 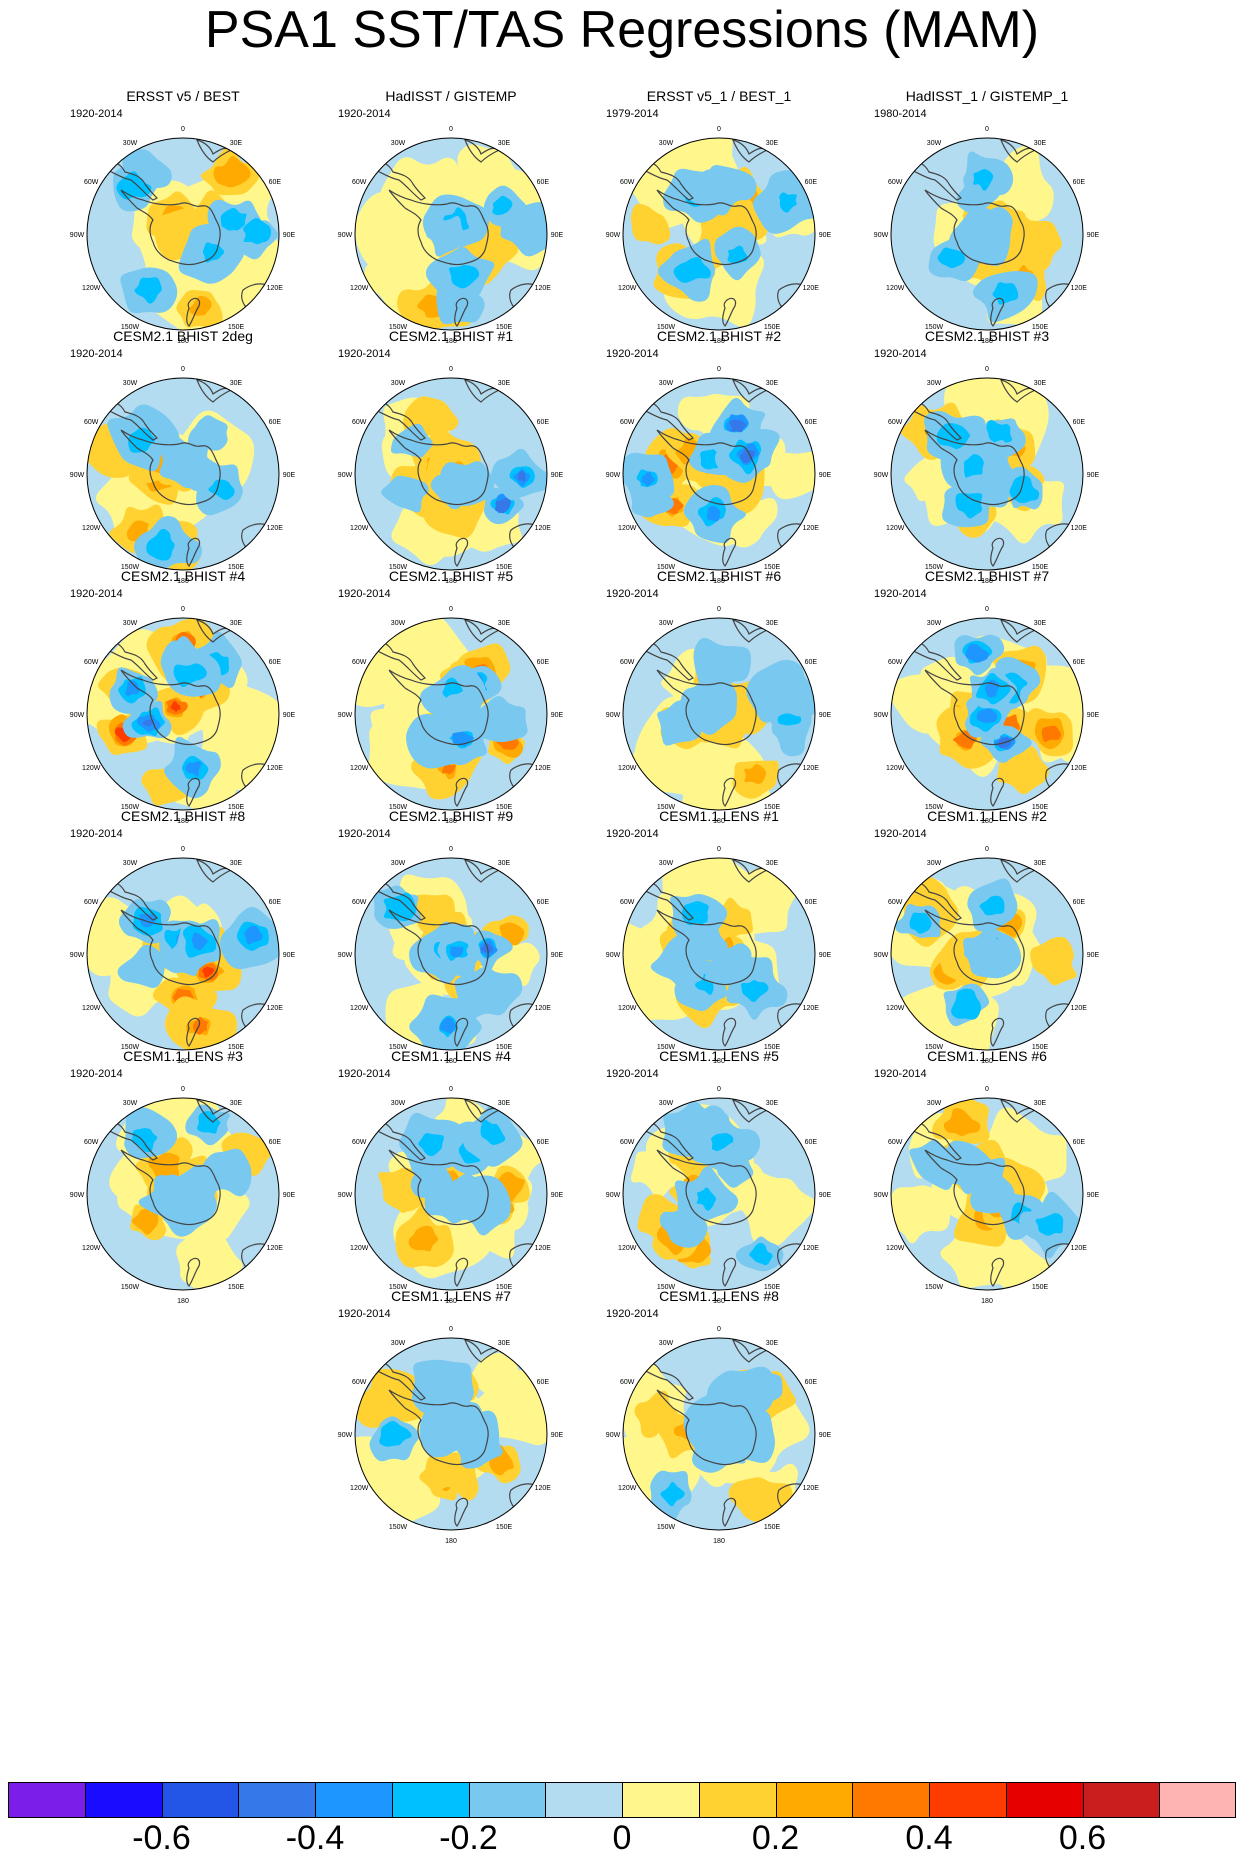 I want to click on panel-title: ERSST v5 / BEST, so click(x=183, y=96).